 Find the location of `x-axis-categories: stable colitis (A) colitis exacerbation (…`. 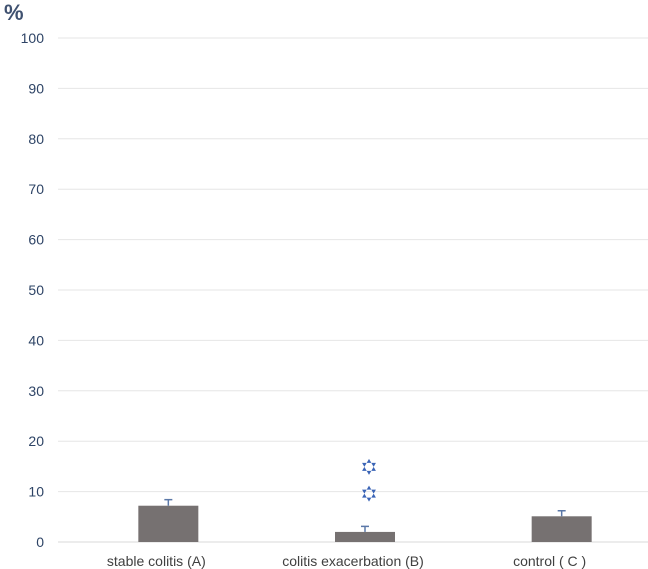

x-axis-categories: stable colitis (A) colitis exacerbation (… is located at coordinates (346, 561).